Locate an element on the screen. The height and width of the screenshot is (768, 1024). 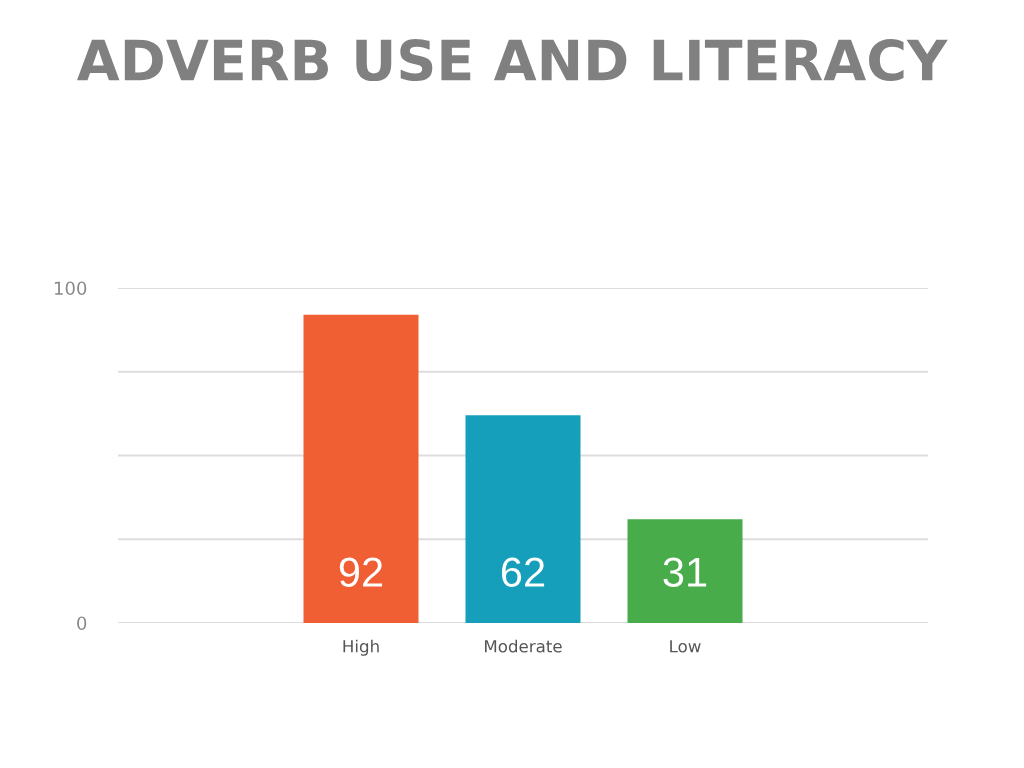
data-label: 62 is located at coordinates (523, 572).